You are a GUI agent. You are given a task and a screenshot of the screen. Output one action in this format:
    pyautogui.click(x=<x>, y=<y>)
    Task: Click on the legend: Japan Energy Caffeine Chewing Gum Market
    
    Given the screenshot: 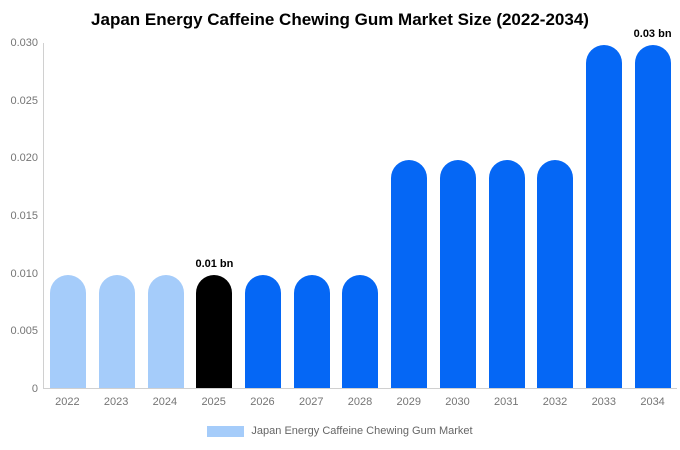 What is the action you would take?
    pyautogui.click(x=340, y=431)
    